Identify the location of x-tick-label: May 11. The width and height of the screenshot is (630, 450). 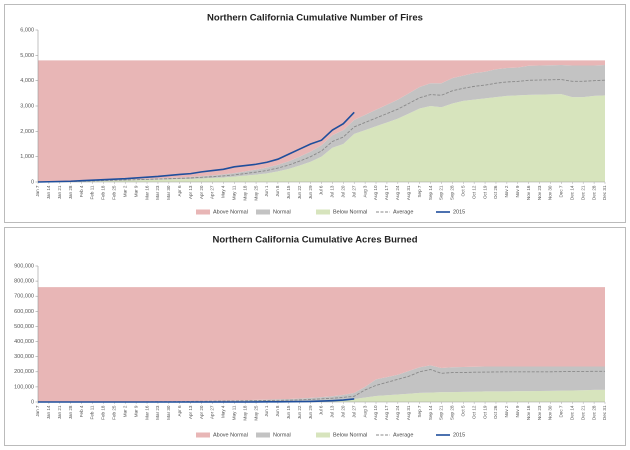
(233, 412).